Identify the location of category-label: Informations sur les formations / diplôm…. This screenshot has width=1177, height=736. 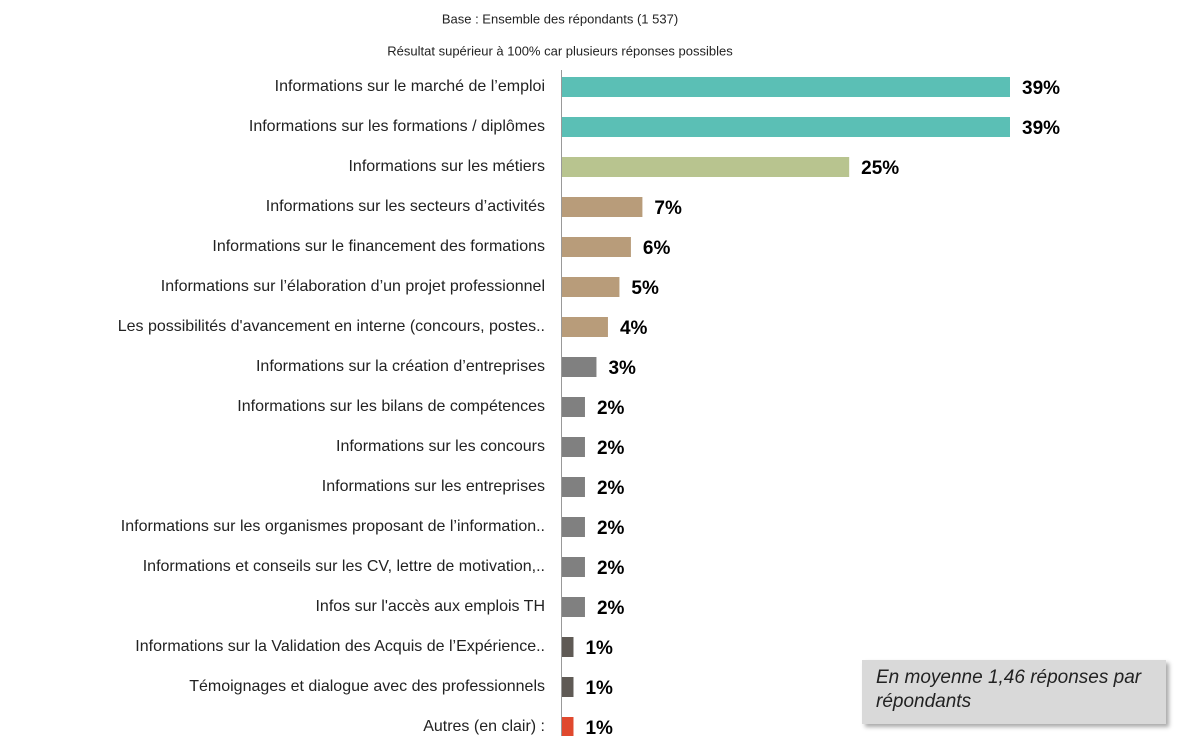
(397, 126).